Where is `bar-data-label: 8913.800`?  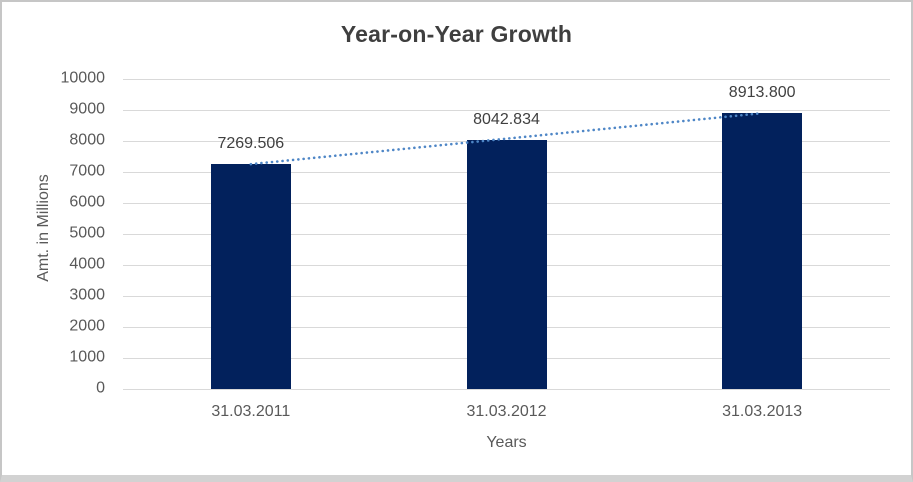
bar-data-label: 8913.800 is located at coordinates (762, 92).